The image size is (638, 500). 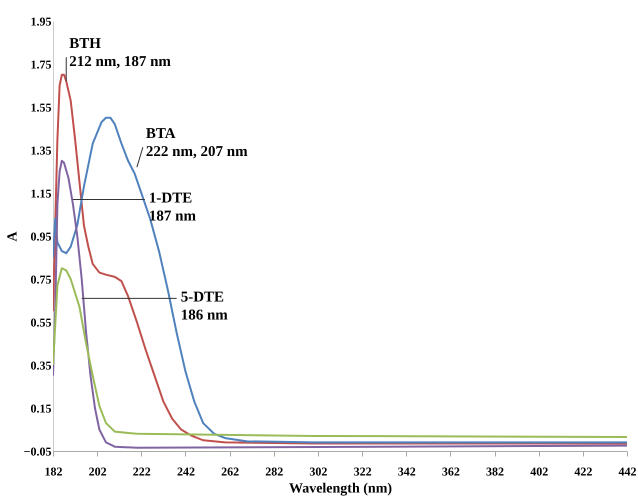 What do you see at coordinates (41, 409) in the screenshot?
I see `y-tick-label: 0.15` at bounding box center [41, 409].